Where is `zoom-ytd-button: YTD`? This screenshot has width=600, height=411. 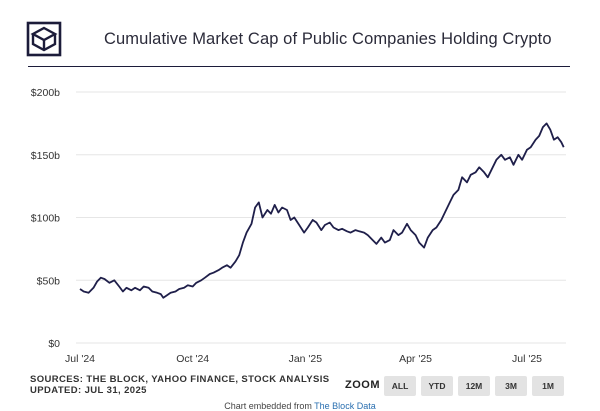 zoom-ytd-button: YTD is located at coordinates (437, 386).